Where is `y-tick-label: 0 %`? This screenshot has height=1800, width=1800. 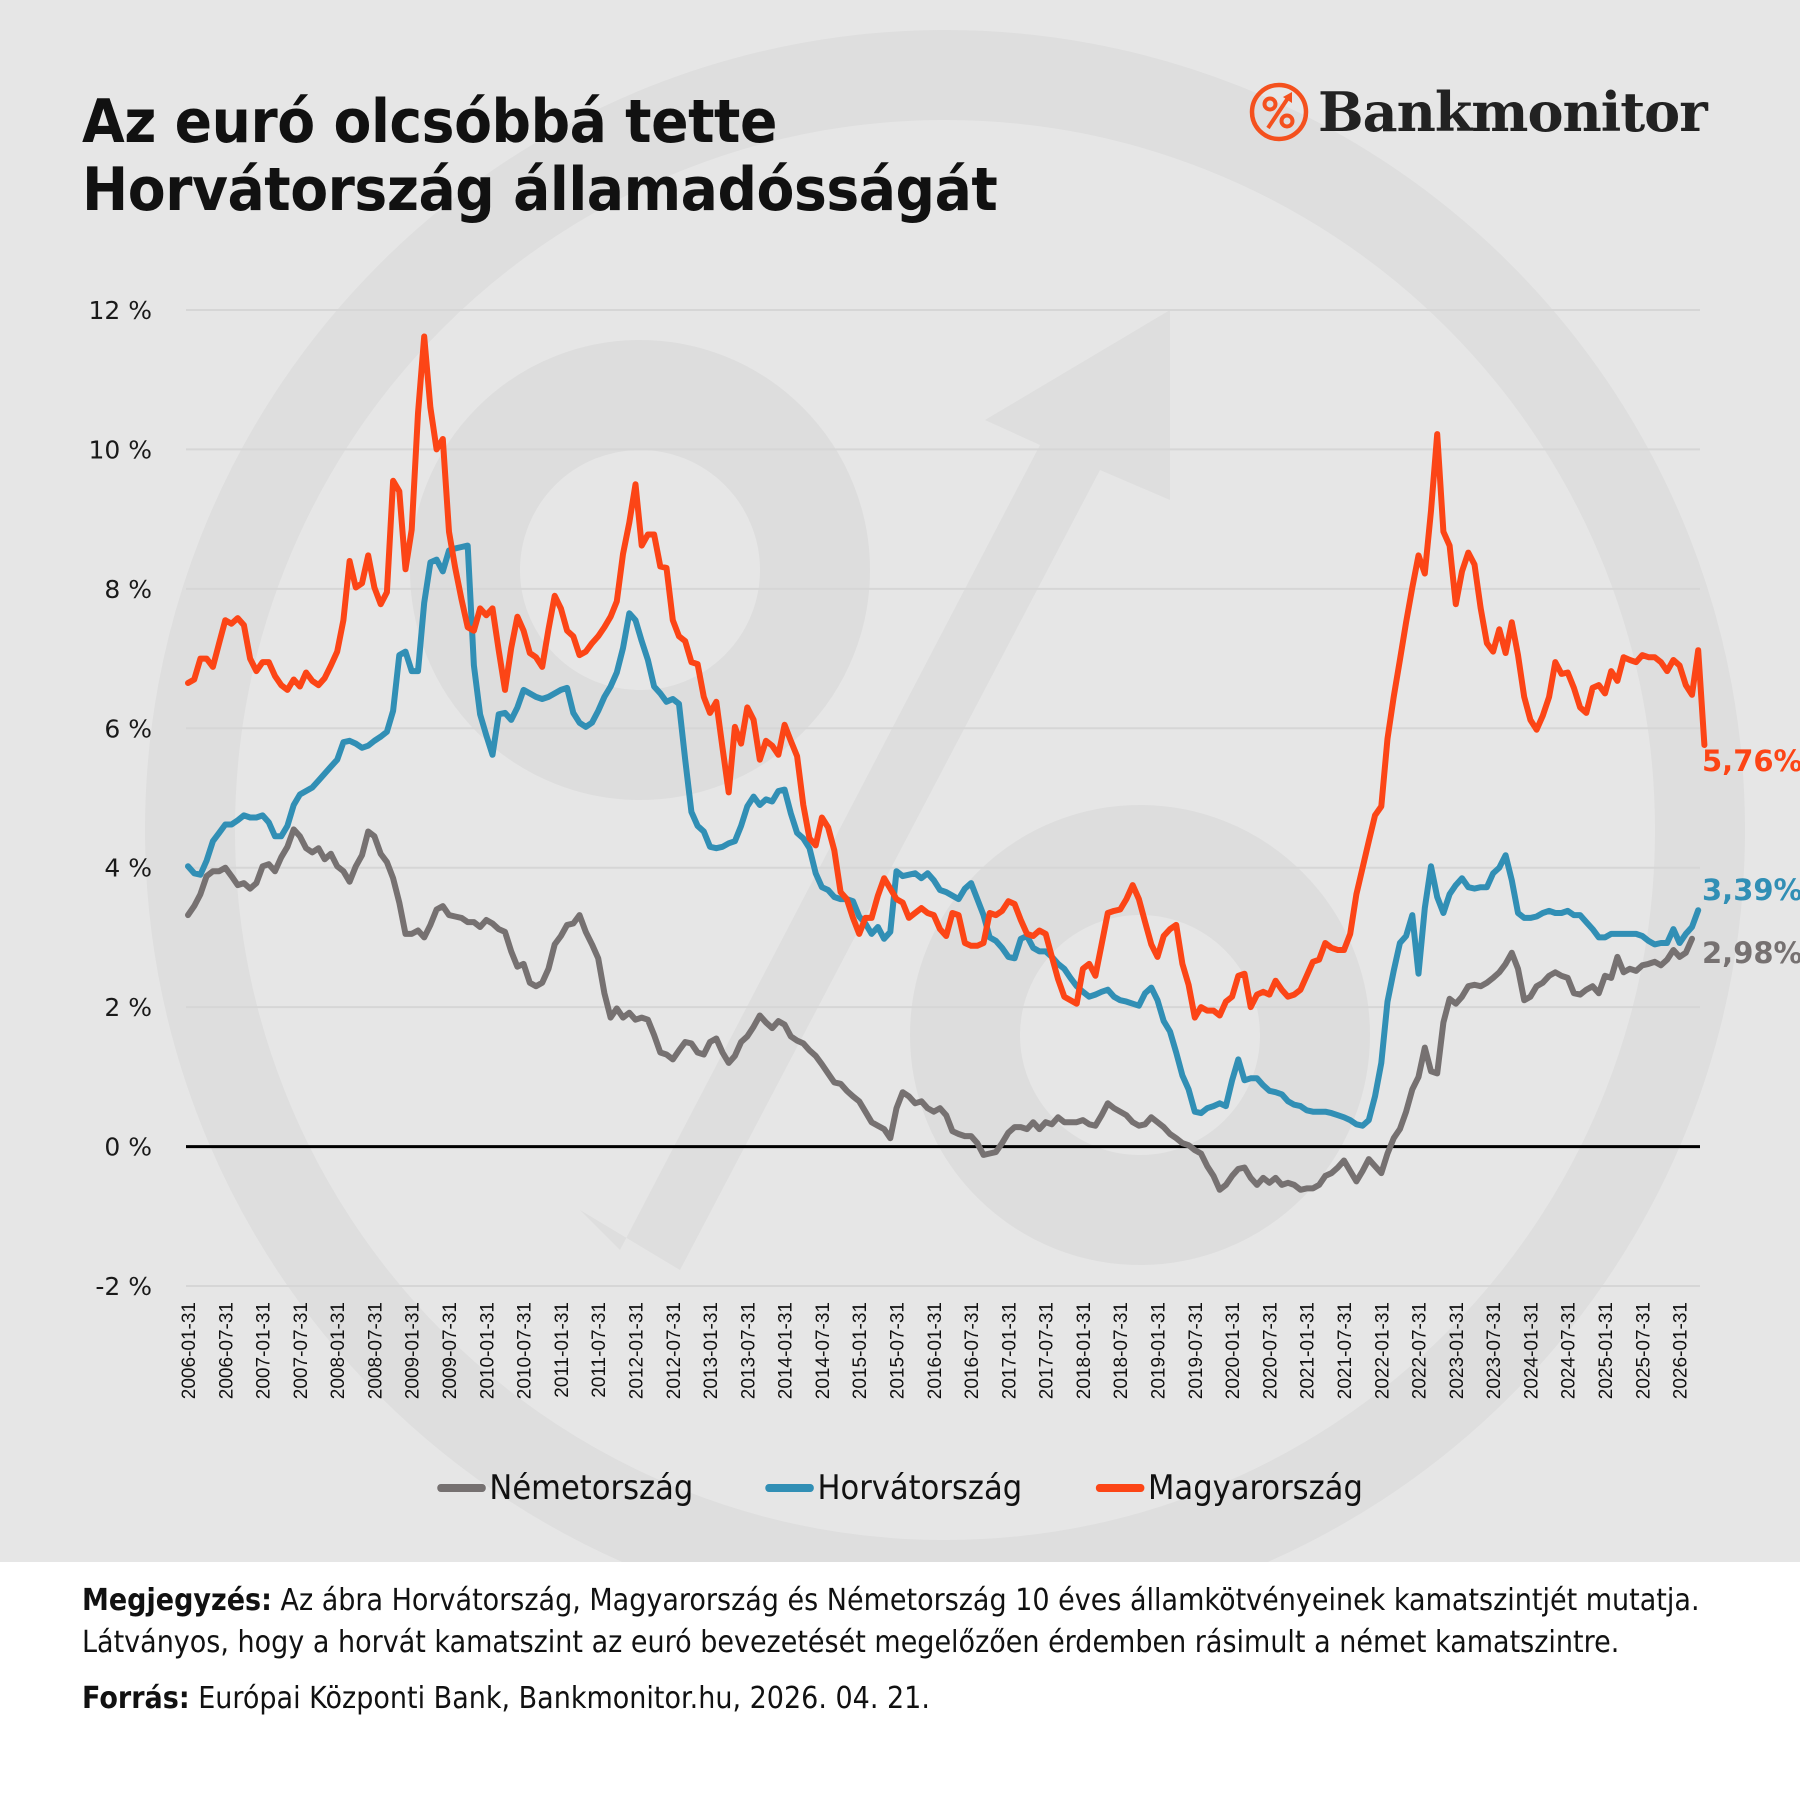
y-tick-label: 0 % is located at coordinates (128, 1147).